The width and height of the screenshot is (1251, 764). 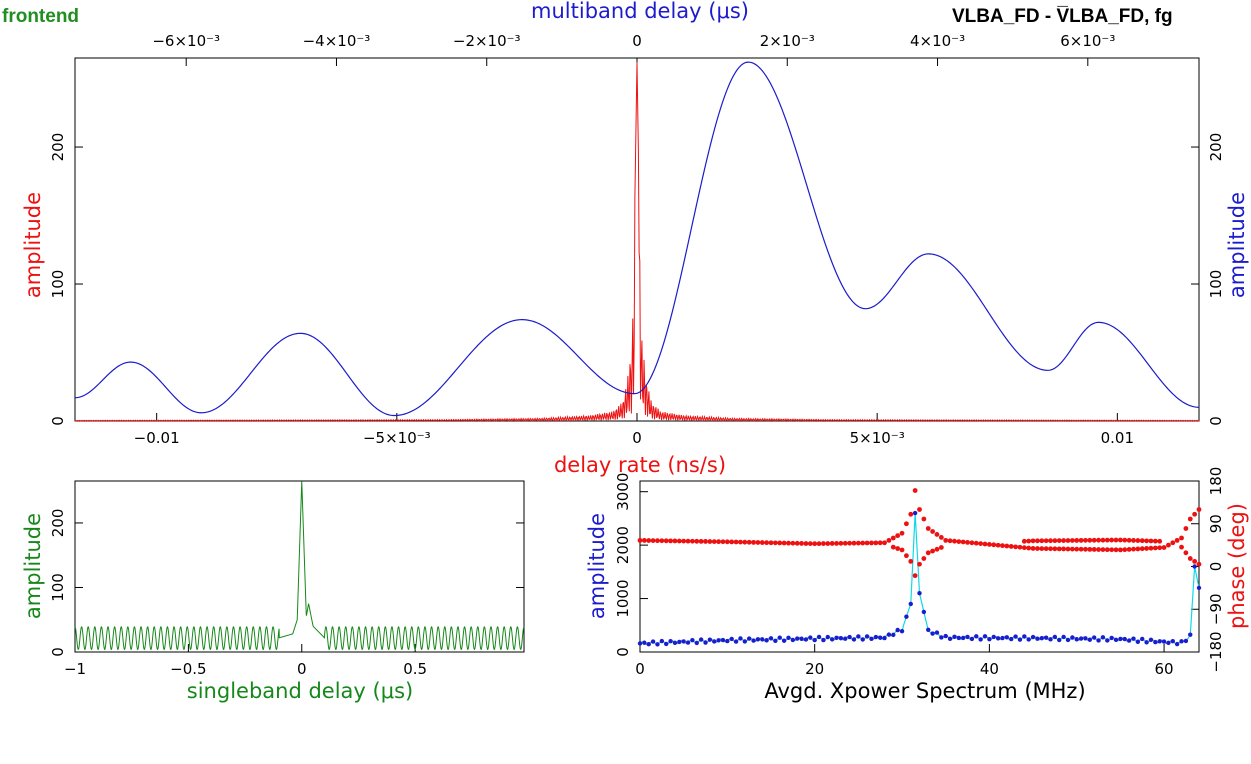 I want to click on panel3-y-label: 0, so click(x=623, y=652).